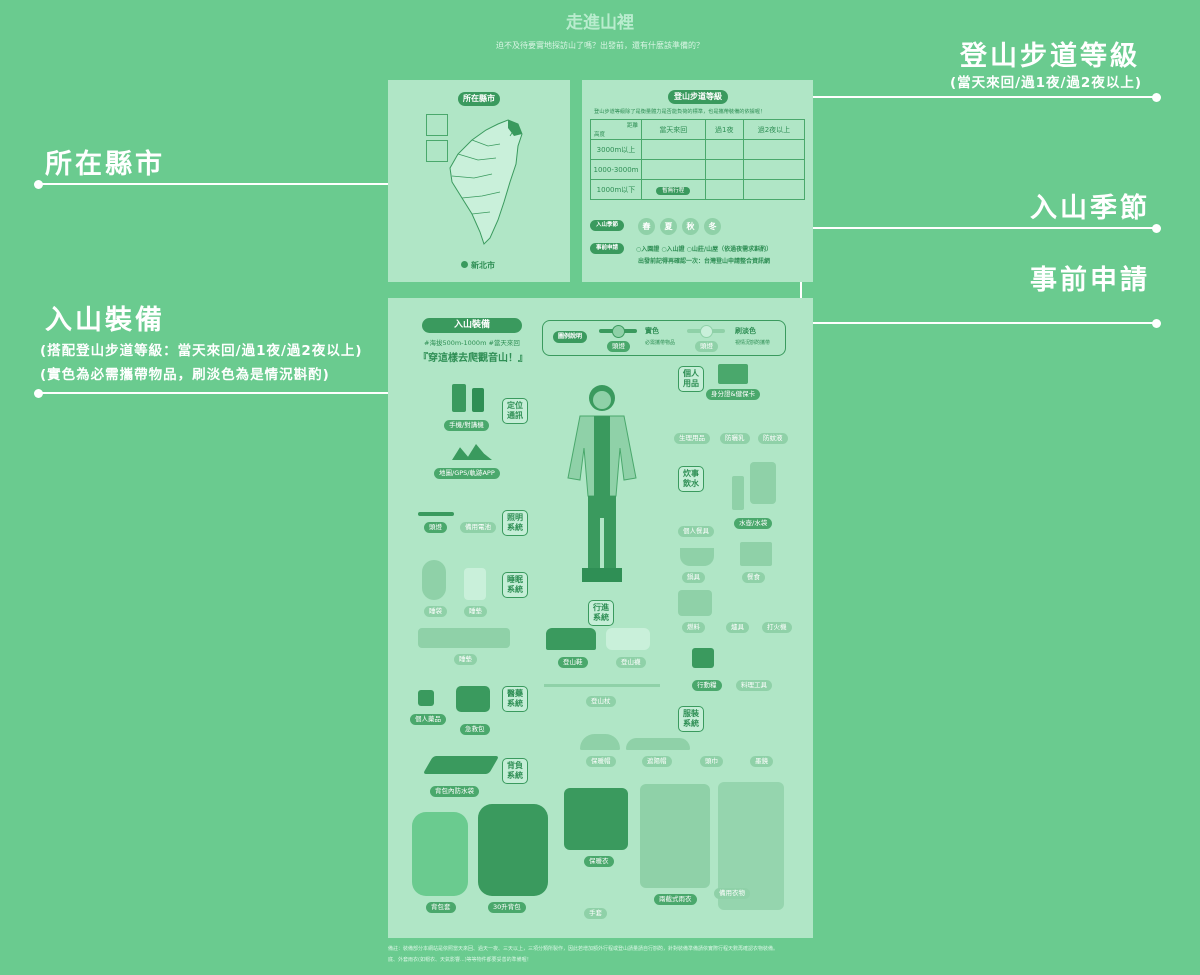 This screenshot has width=1200, height=975. Describe the element at coordinates (675, 836) in the screenshot. I see `rain-suit-icon` at that location.